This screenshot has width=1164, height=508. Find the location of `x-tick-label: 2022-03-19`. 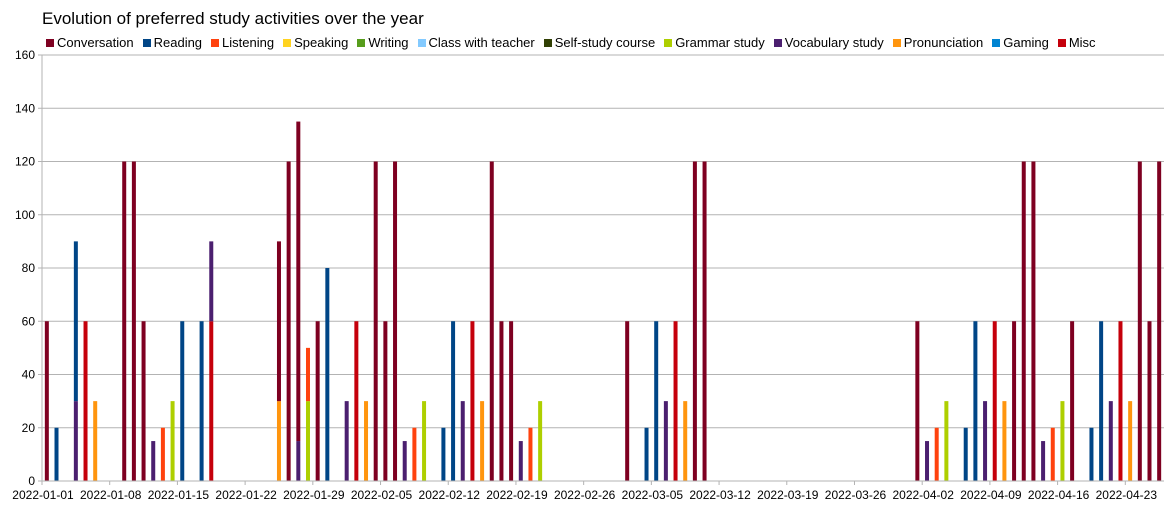

x-tick-label: 2022-03-19 is located at coordinates (788, 495).